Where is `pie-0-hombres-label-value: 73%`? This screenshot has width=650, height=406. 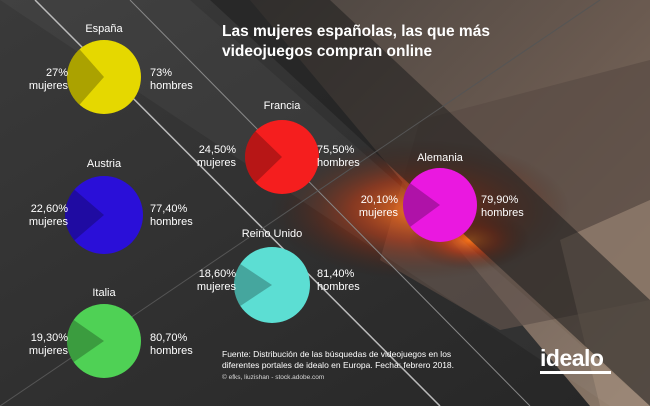 pie-0-hombres-label-value: 73% is located at coordinates (161, 73).